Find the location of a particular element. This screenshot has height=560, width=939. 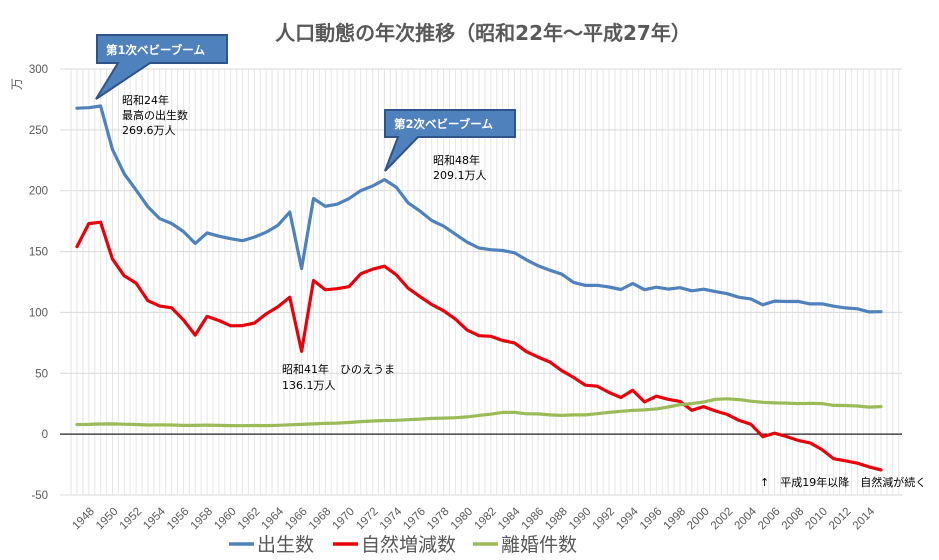

legend-item-births: 出生数 is located at coordinates (271, 545).